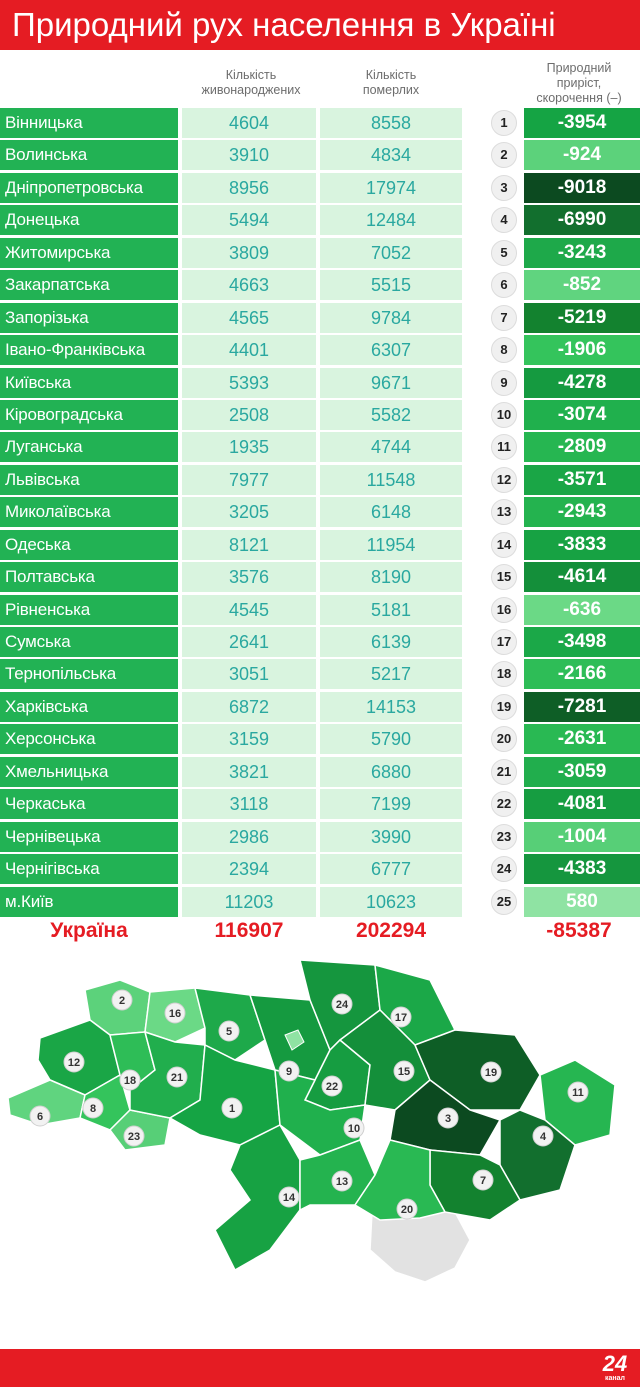 This screenshot has height=1387, width=640. What do you see at coordinates (130, 1081) in the screenshot?
I see `svg-text: 18` at bounding box center [130, 1081].